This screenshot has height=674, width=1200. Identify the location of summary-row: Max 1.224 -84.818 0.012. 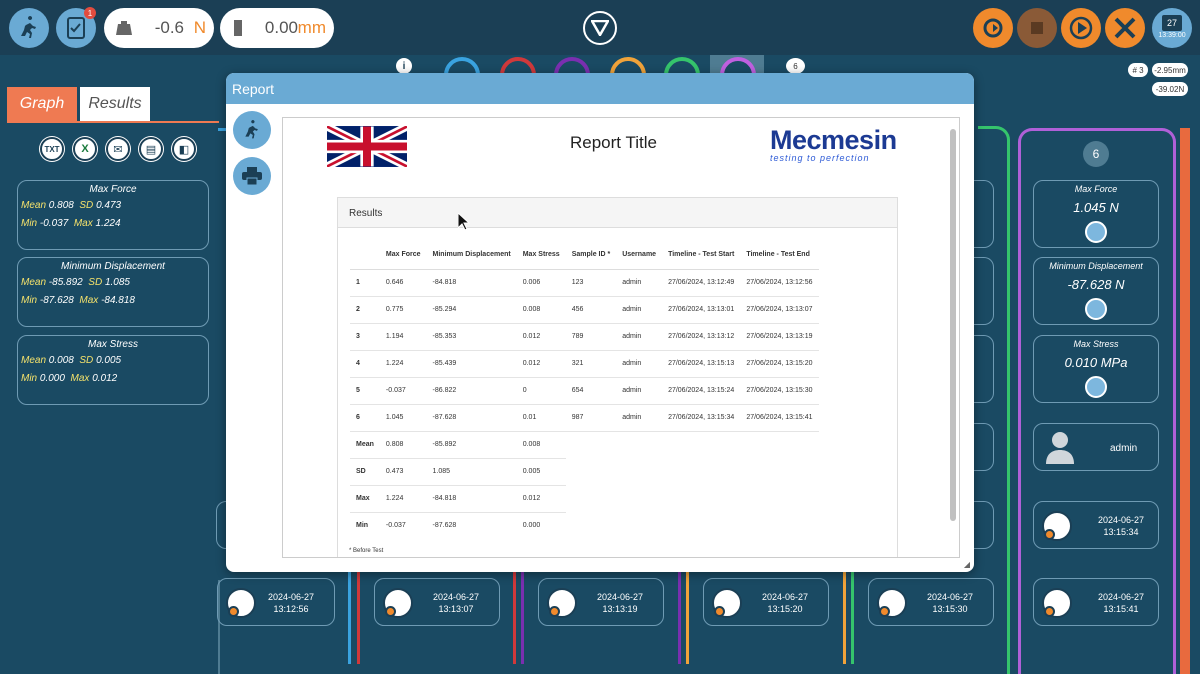
(584, 499).